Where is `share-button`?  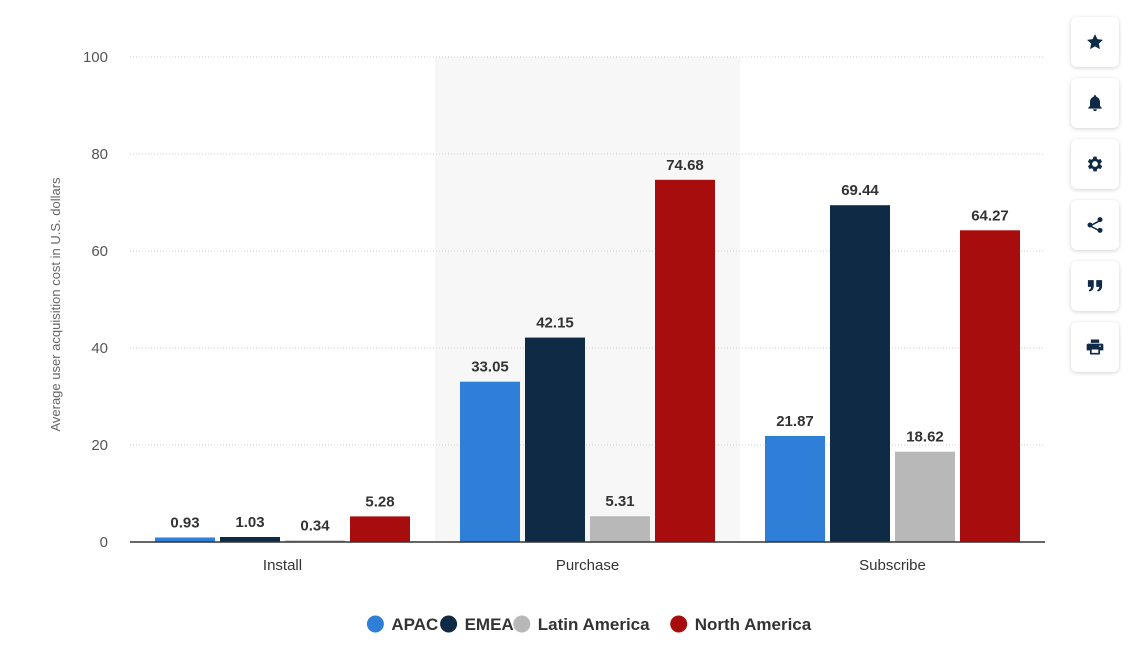
share-button is located at coordinates (1095, 225).